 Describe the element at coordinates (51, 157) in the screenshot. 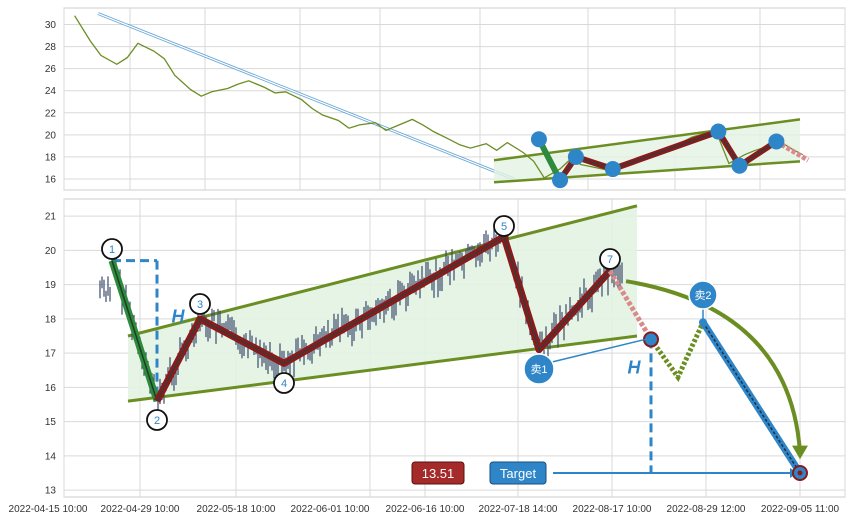

I see `overview-ytick-label: 18` at that location.